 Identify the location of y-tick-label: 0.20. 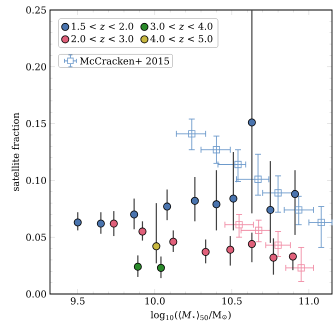
(36, 66).